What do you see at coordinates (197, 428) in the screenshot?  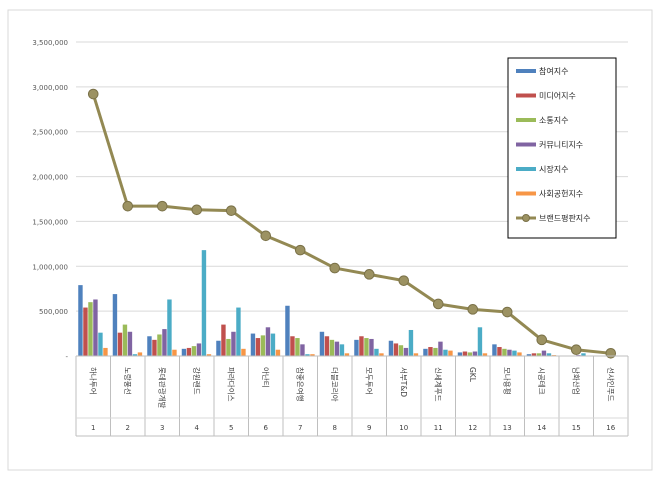 I see `category-number: 4` at bounding box center [197, 428].